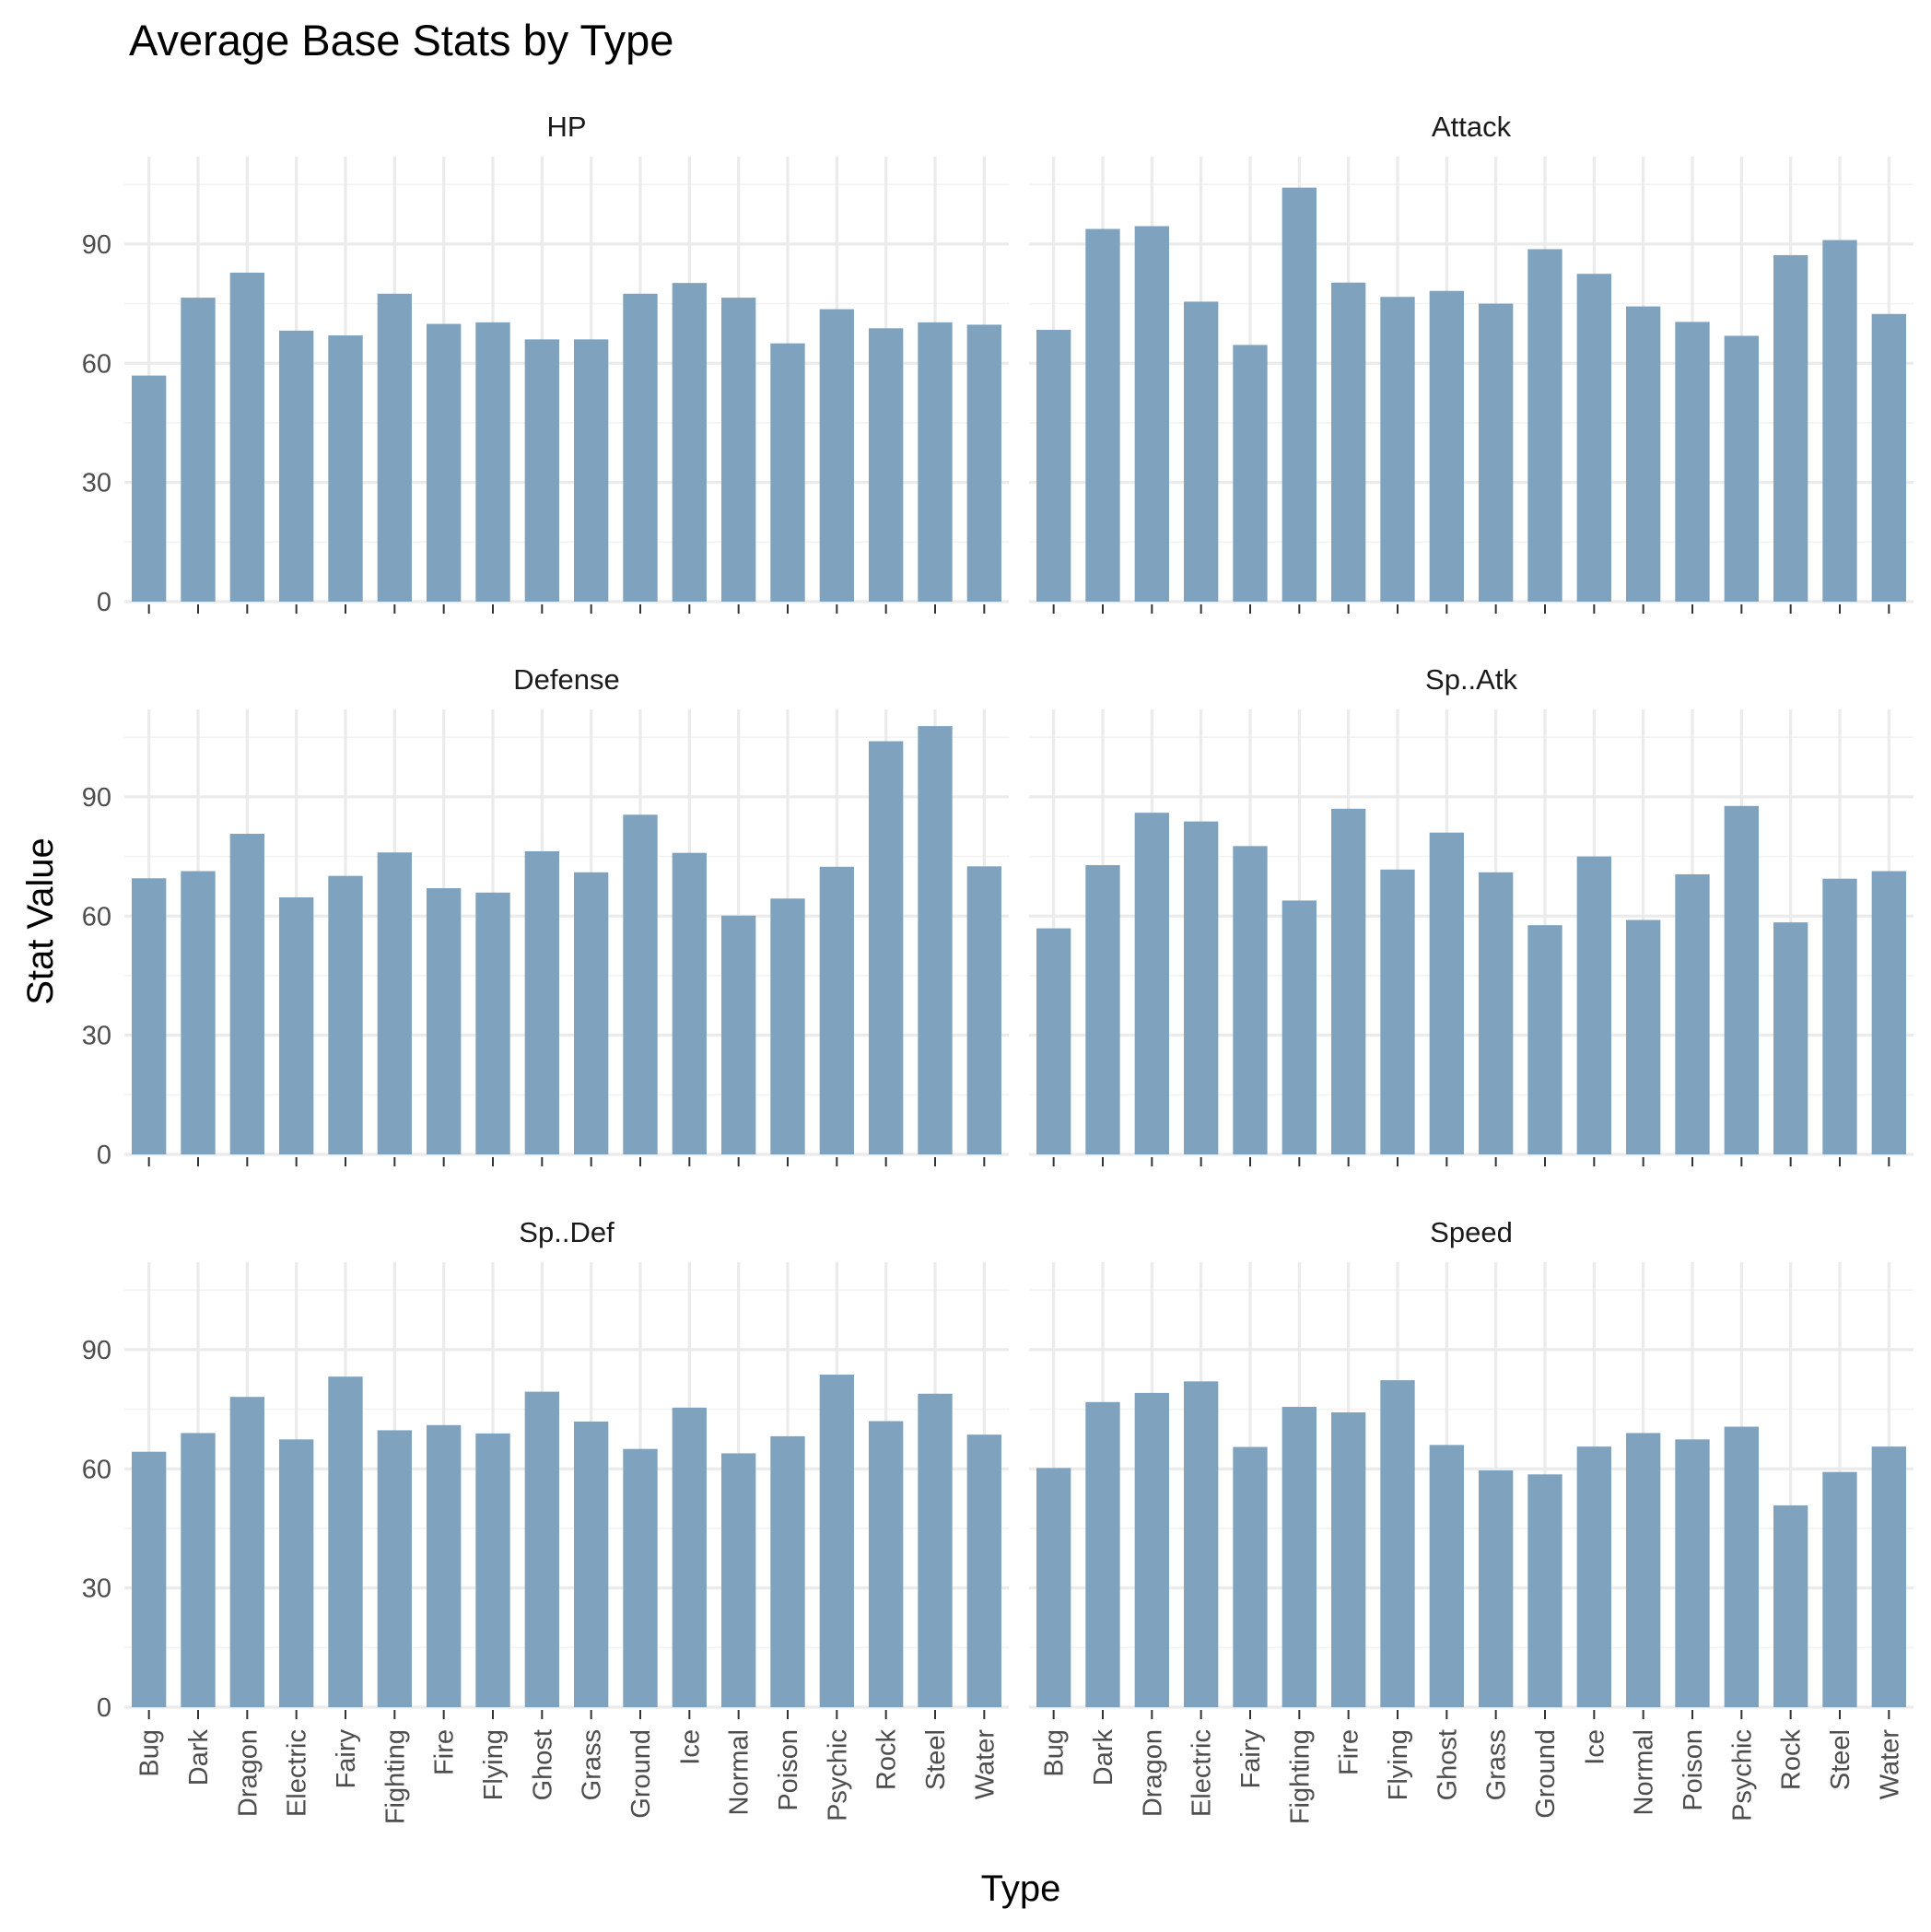  What do you see at coordinates (1790, 1038) in the screenshot?
I see `bar-sp-atk-rock` at bounding box center [1790, 1038].